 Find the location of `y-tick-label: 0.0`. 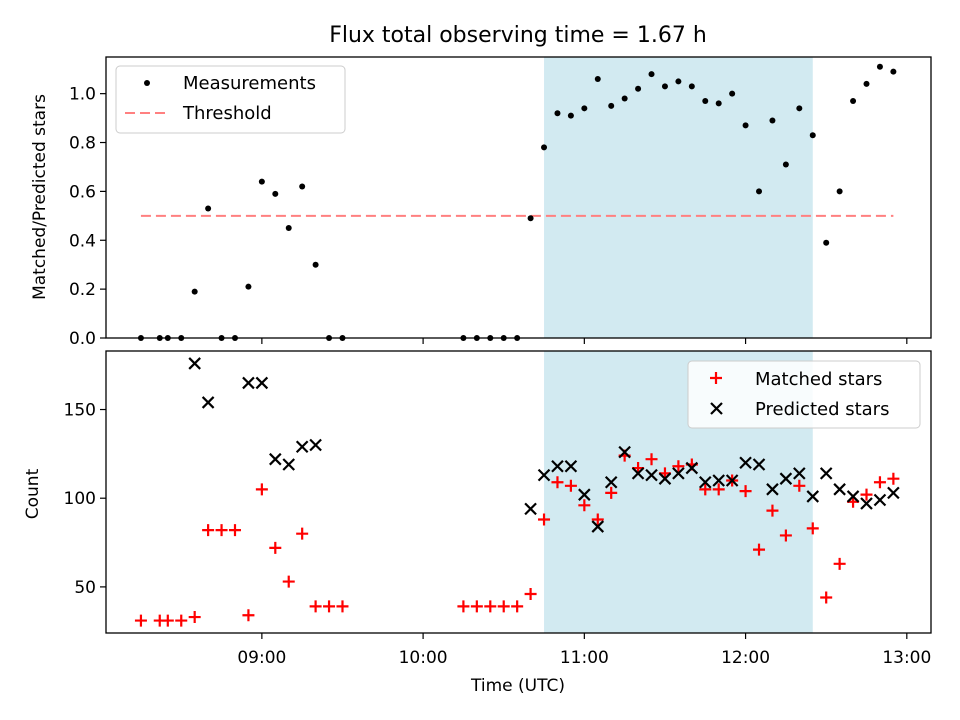

y-tick-label: 0.0 is located at coordinates (82, 339).